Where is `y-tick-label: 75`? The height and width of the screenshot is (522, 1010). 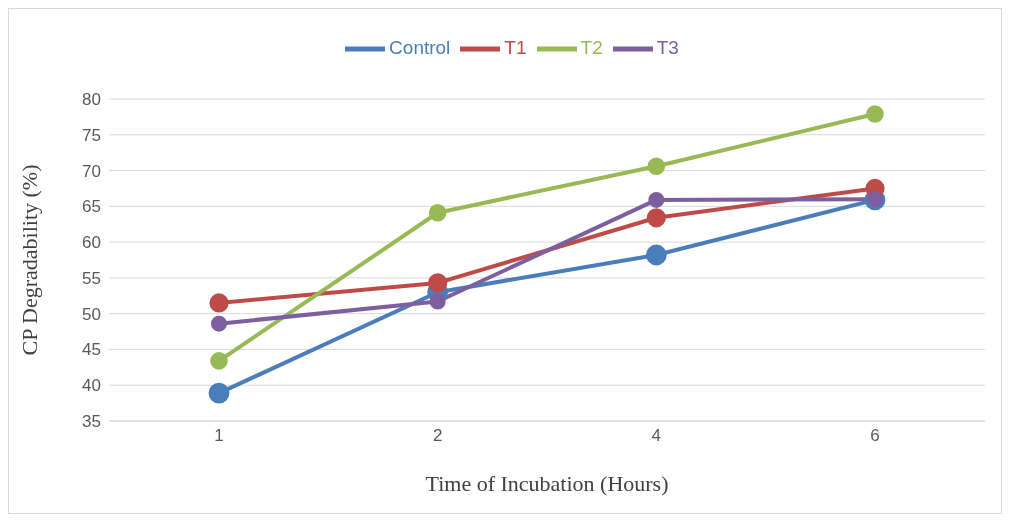 y-tick-label: 75 is located at coordinates (91, 135).